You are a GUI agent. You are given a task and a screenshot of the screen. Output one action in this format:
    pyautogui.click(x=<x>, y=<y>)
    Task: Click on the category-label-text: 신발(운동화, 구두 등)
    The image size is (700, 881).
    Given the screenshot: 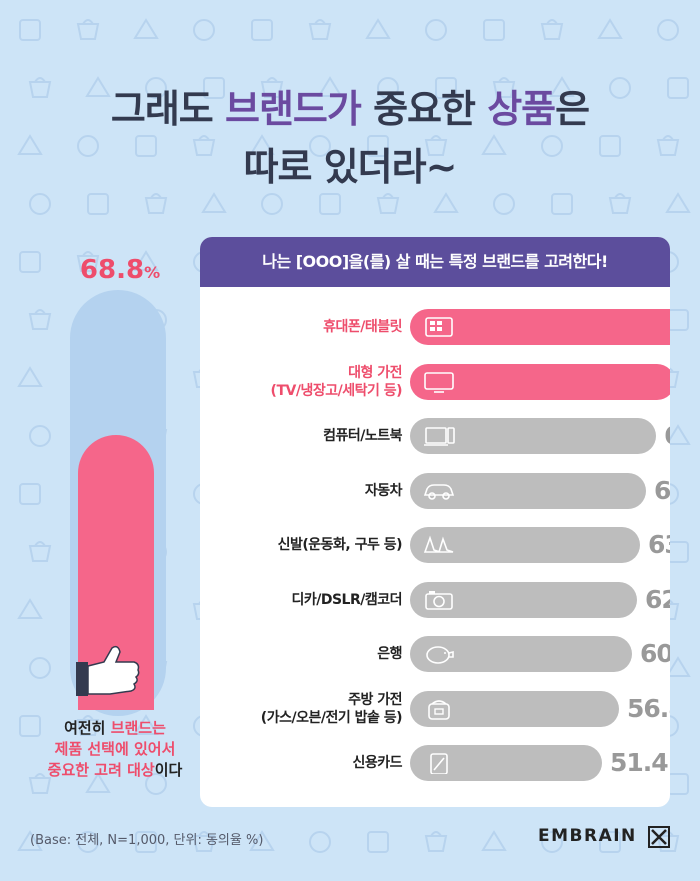 What is the action you would take?
    pyautogui.click(x=340, y=545)
    